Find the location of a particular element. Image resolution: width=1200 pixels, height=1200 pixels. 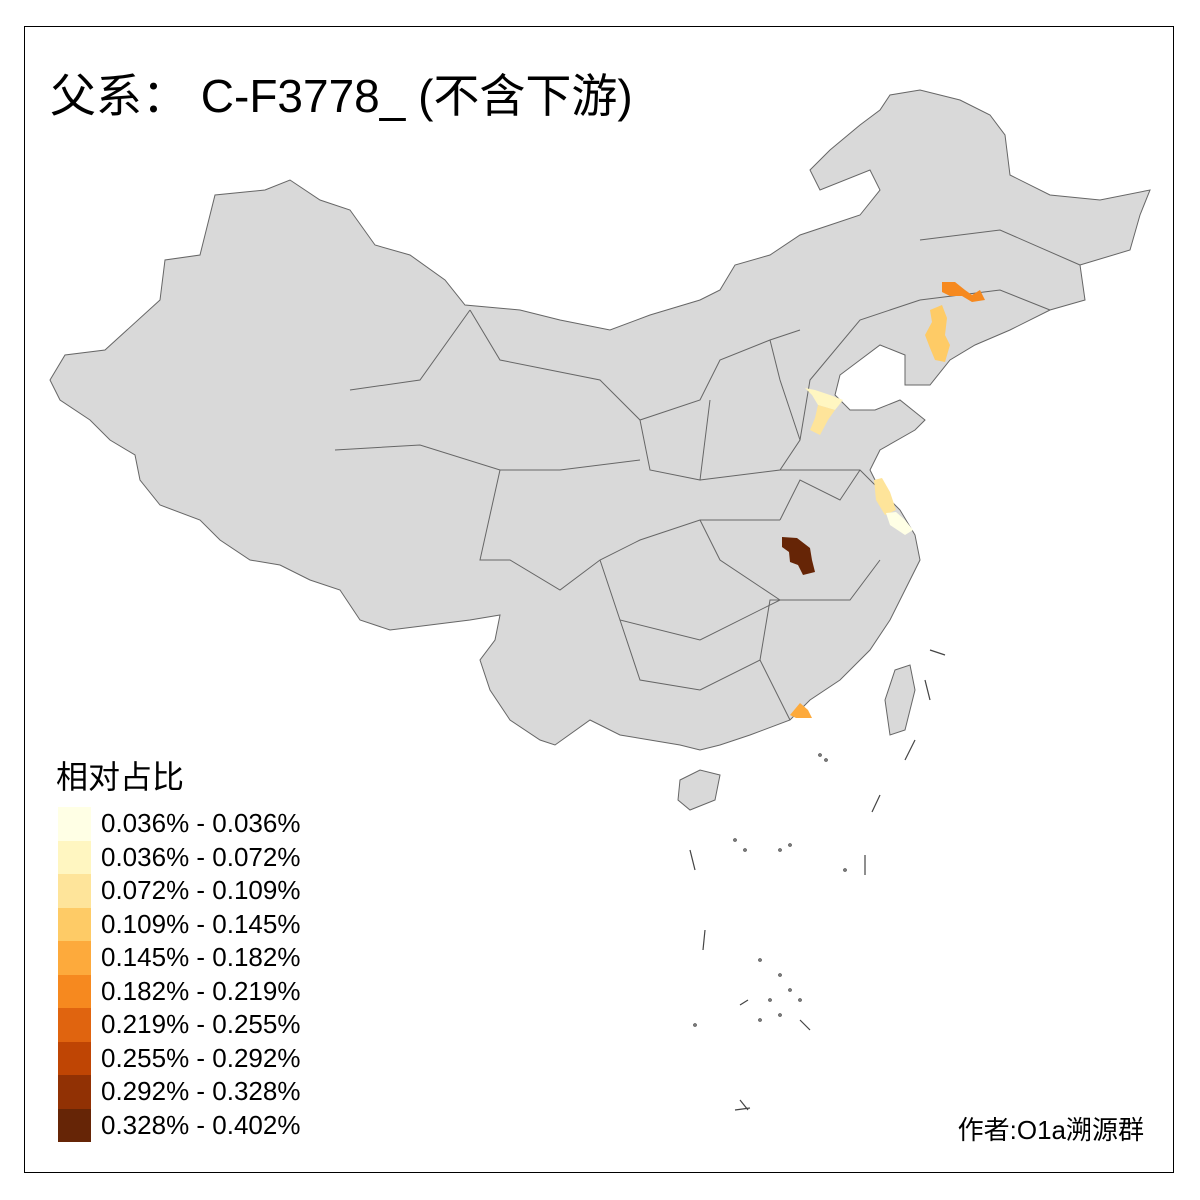

legend-label: 0.072% - 0.109% is located at coordinates (201, 890).